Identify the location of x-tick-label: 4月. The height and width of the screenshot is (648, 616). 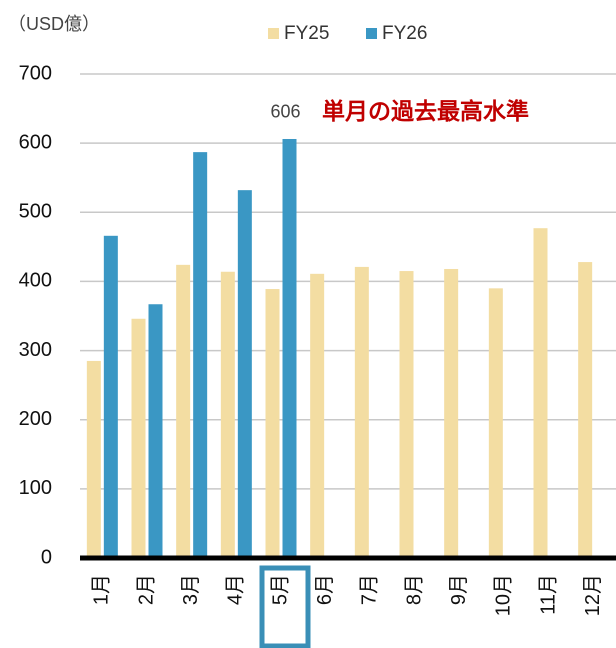
(236, 589).